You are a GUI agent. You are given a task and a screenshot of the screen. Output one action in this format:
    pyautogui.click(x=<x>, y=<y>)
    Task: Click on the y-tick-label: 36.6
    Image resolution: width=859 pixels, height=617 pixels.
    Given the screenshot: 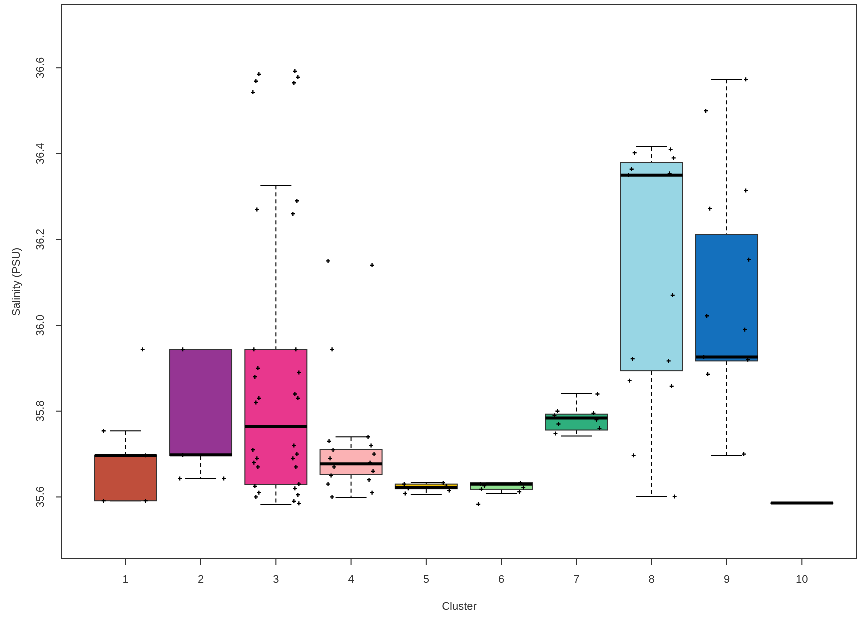 What is the action you would take?
    pyautogui.click(x=41, y=68)
    